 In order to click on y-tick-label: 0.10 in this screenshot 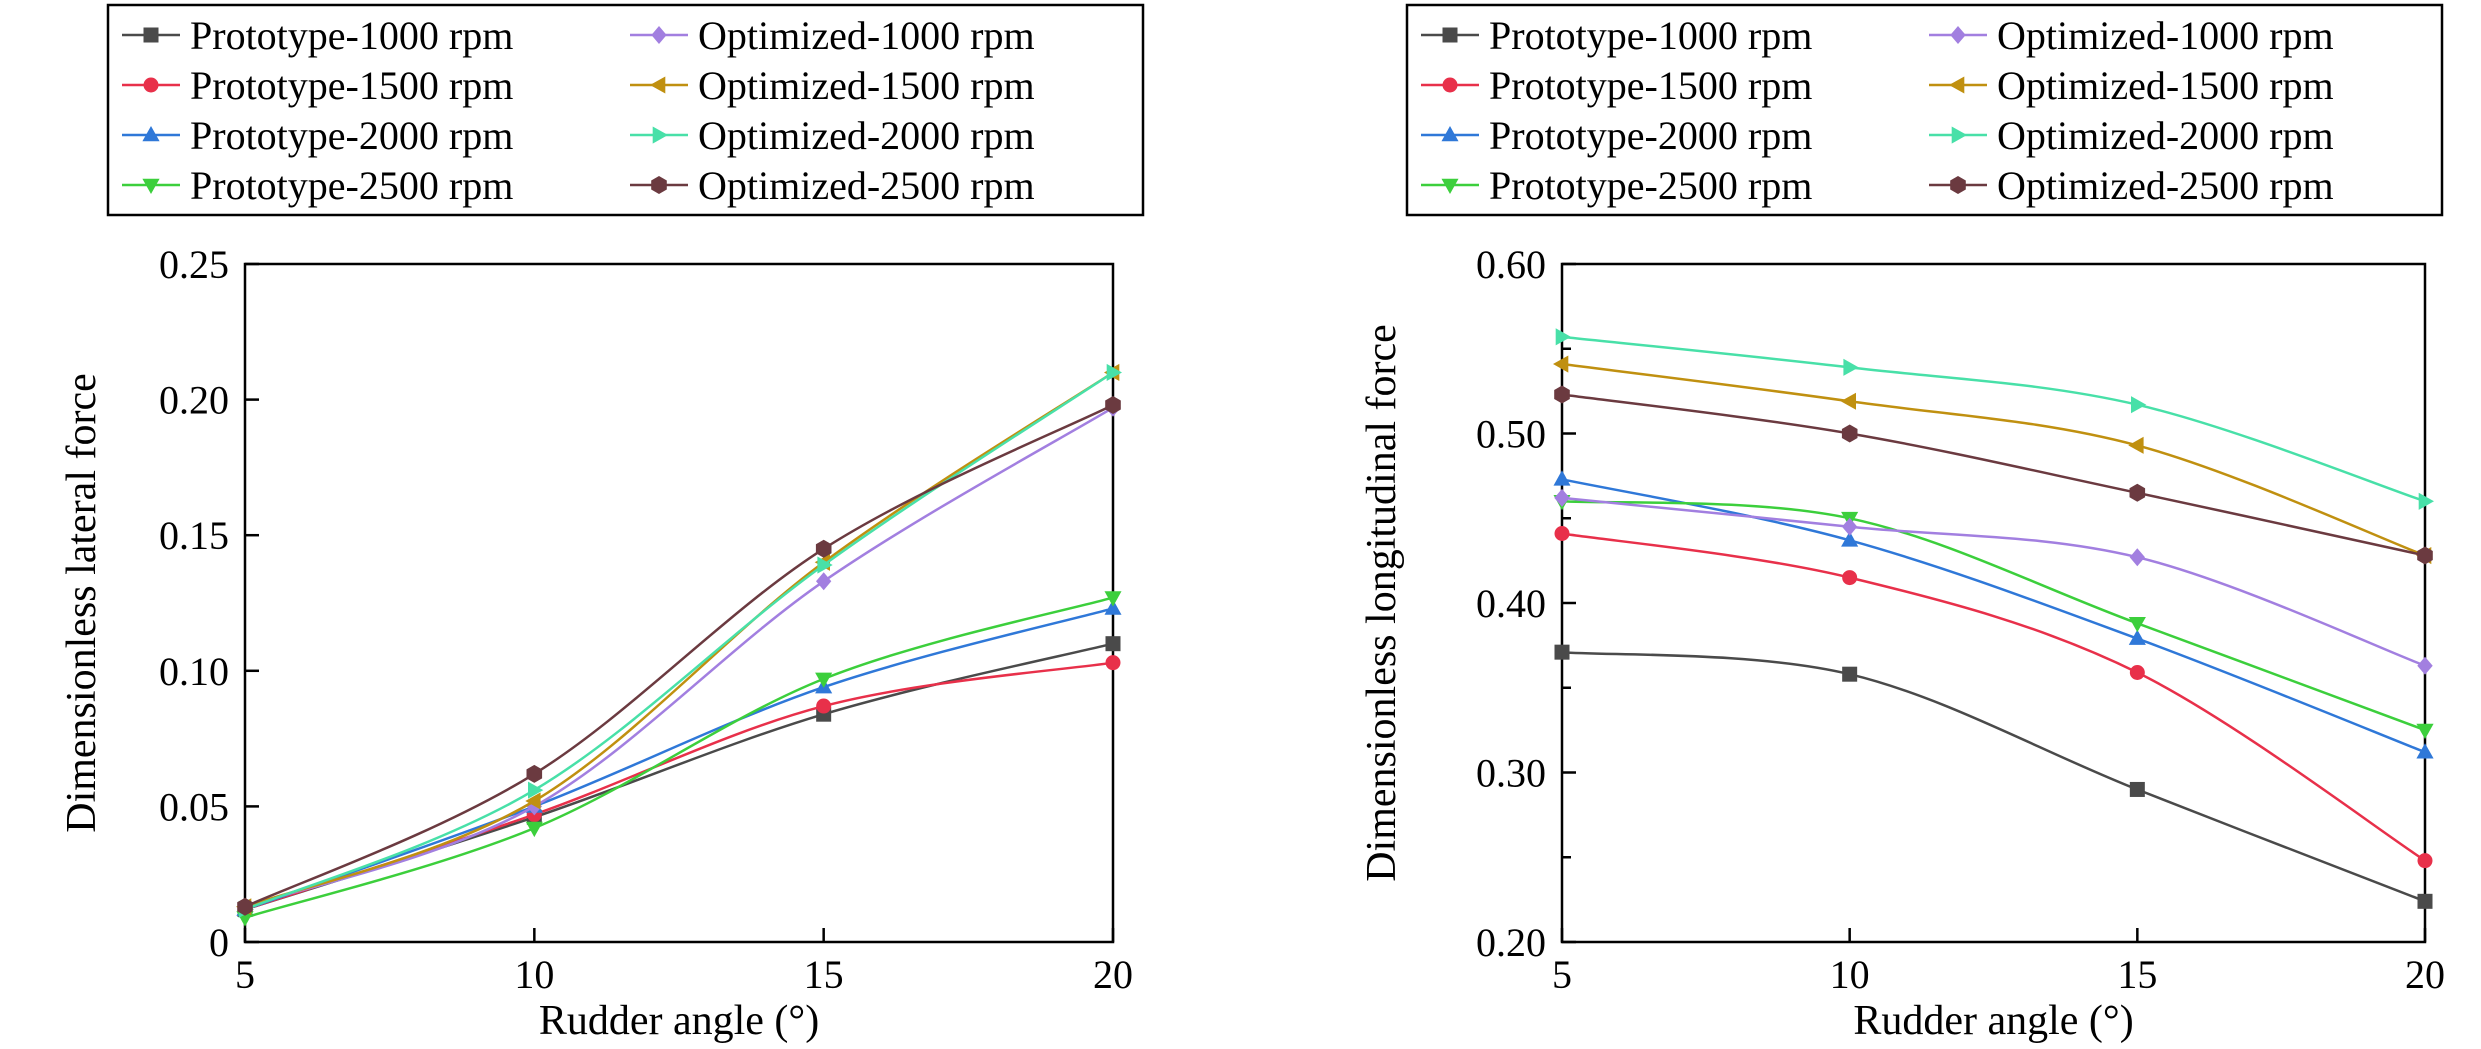, I will do `click(194, 671)`.